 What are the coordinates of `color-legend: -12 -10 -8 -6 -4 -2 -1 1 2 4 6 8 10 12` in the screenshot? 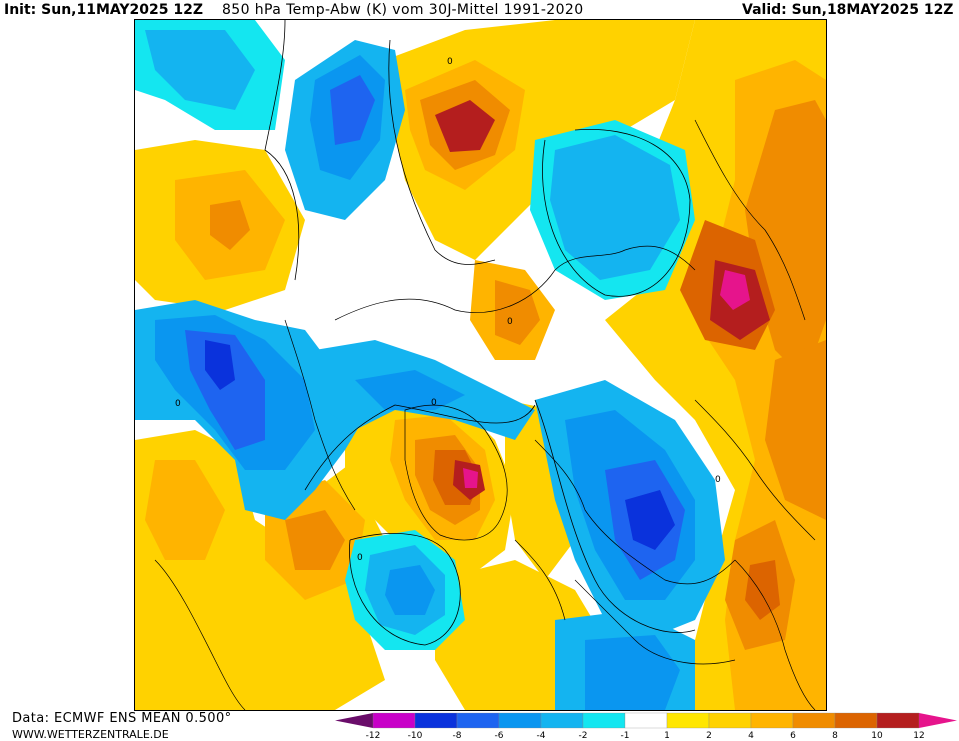 It's located at (646, 726).